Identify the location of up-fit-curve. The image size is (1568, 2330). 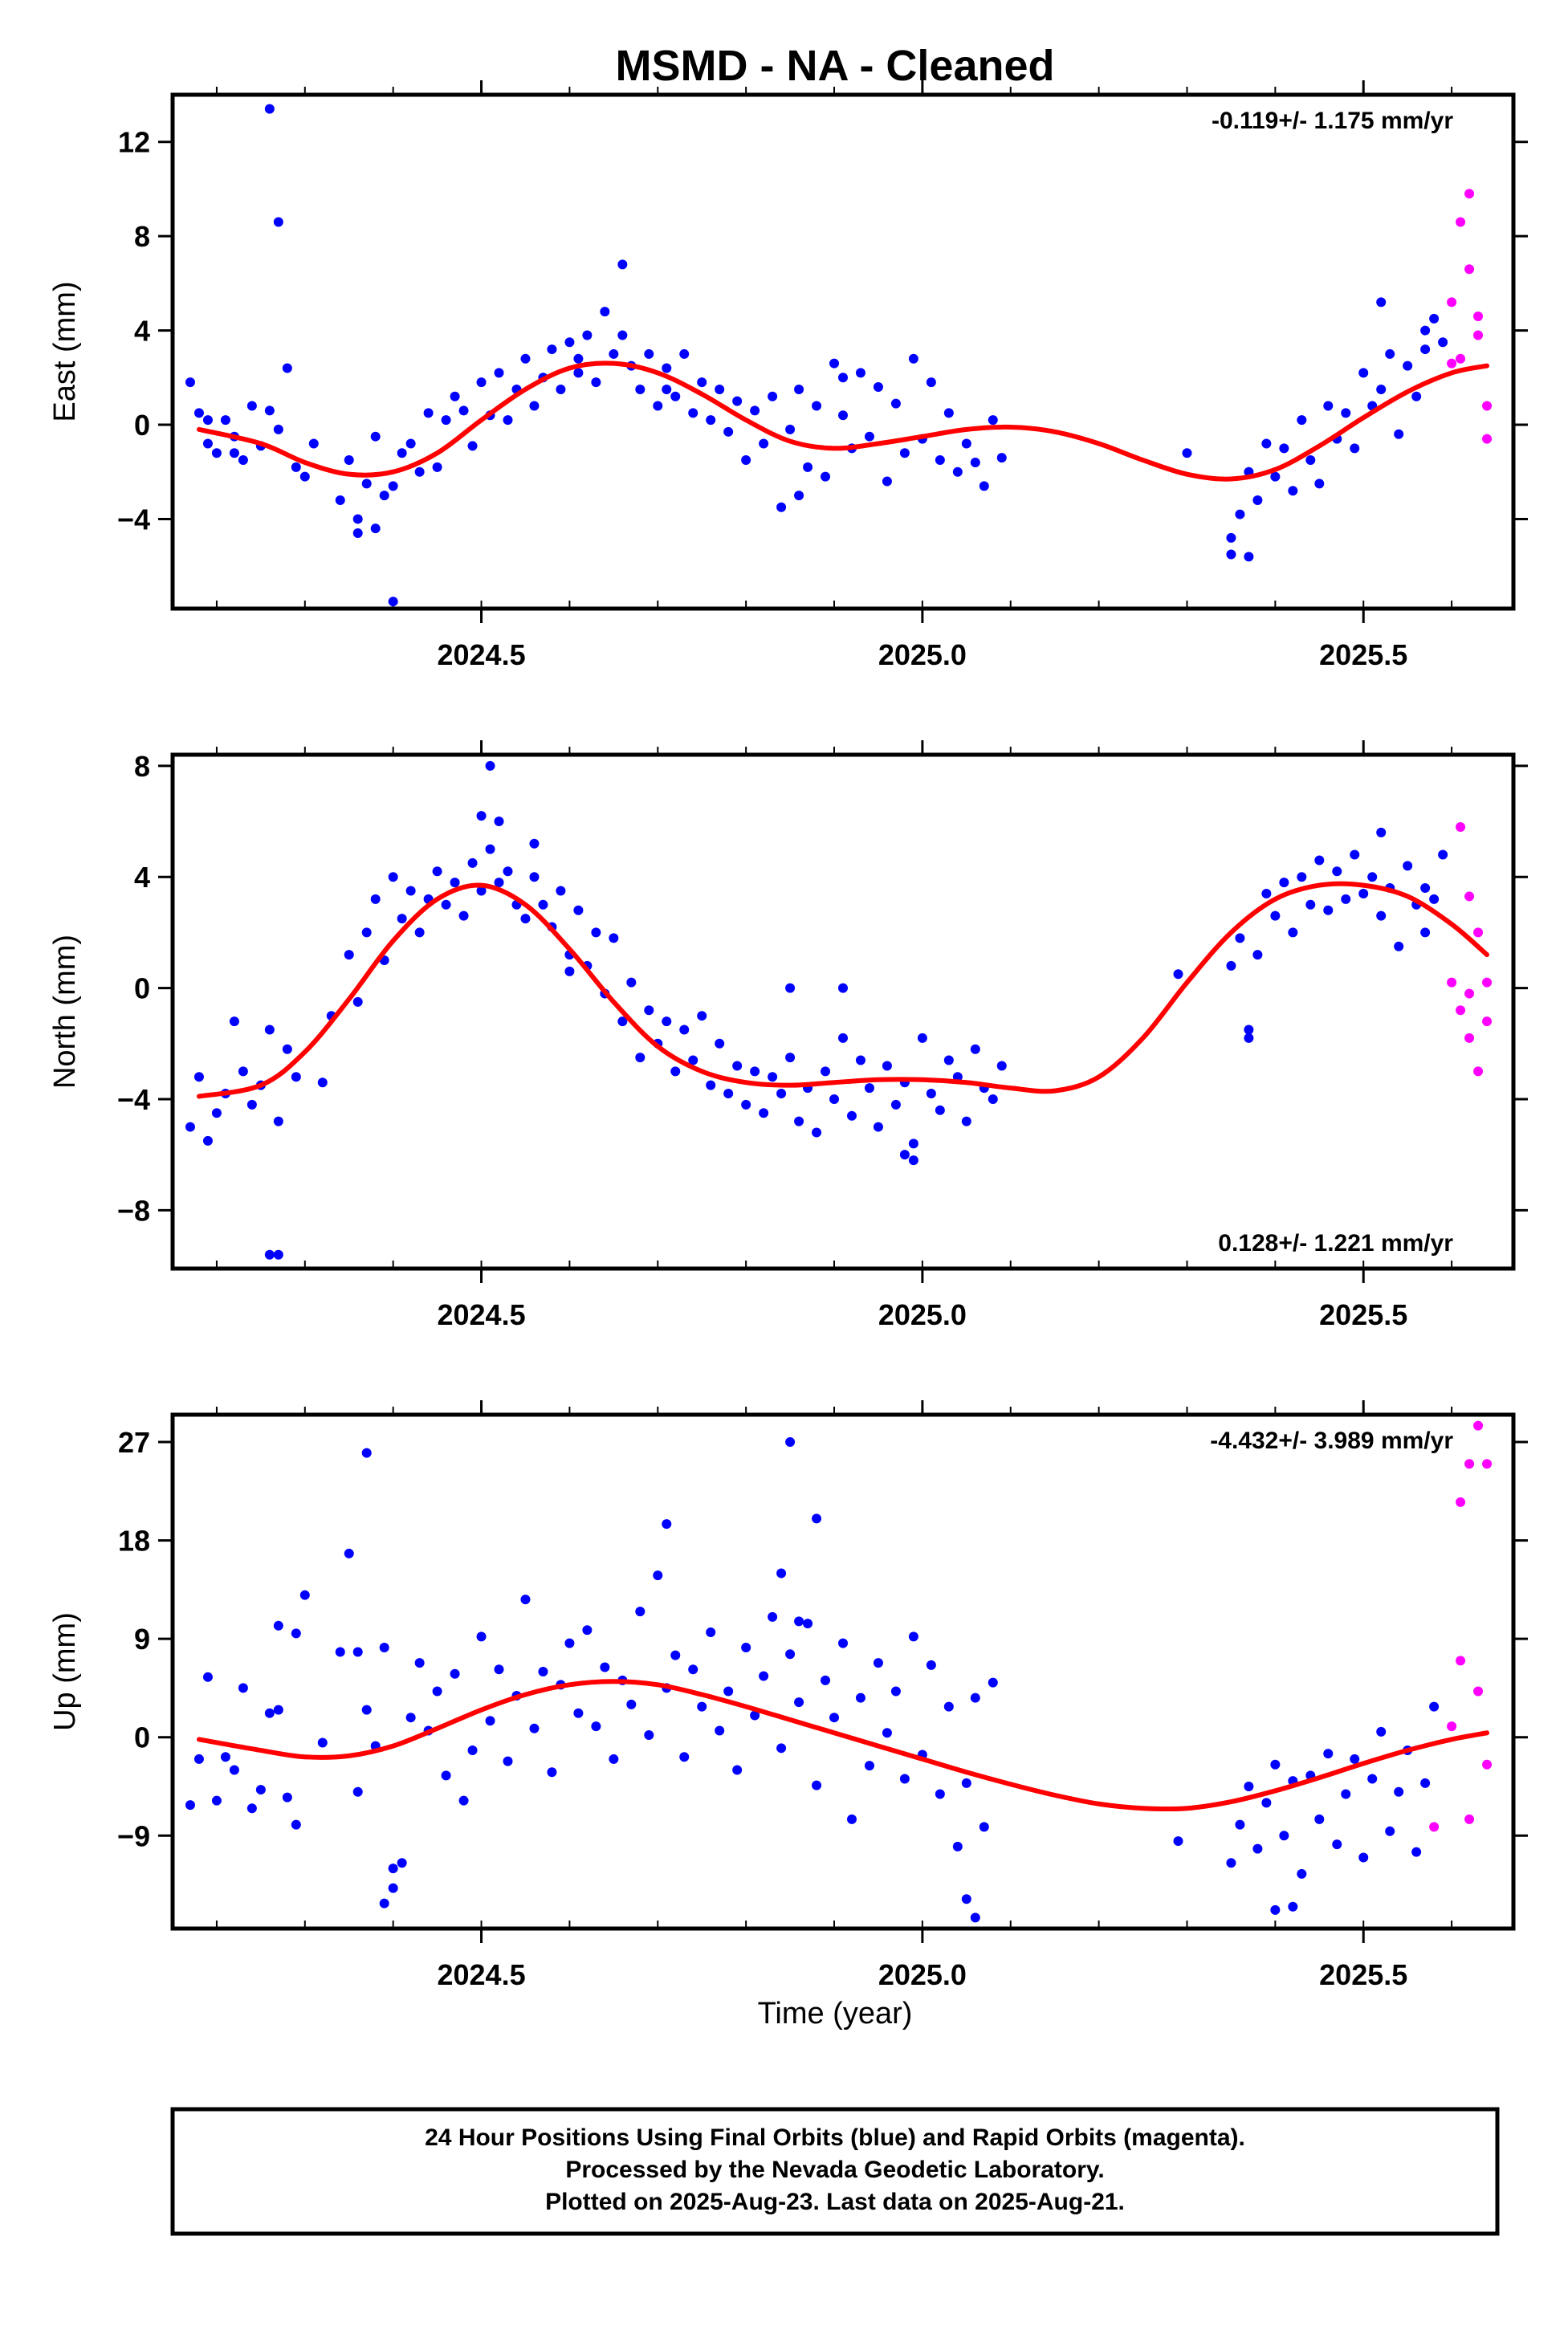
(843, 1745).